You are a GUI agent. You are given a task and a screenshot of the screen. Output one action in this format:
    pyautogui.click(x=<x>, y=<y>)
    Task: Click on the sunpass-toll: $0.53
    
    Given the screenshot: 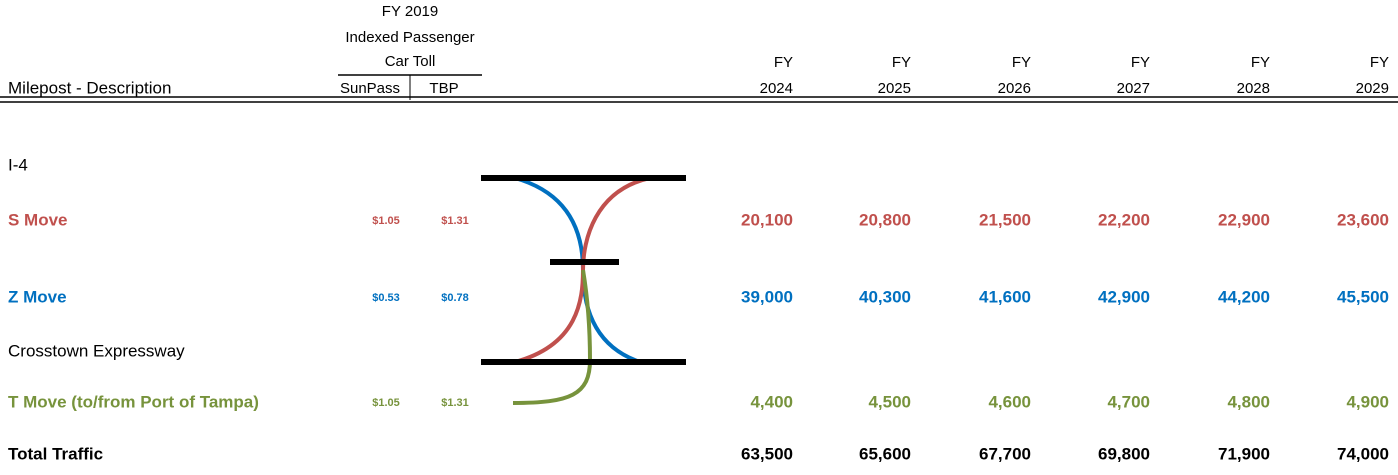 What is the action you would take?
    pyautogui.click(x=386, y=298)
    